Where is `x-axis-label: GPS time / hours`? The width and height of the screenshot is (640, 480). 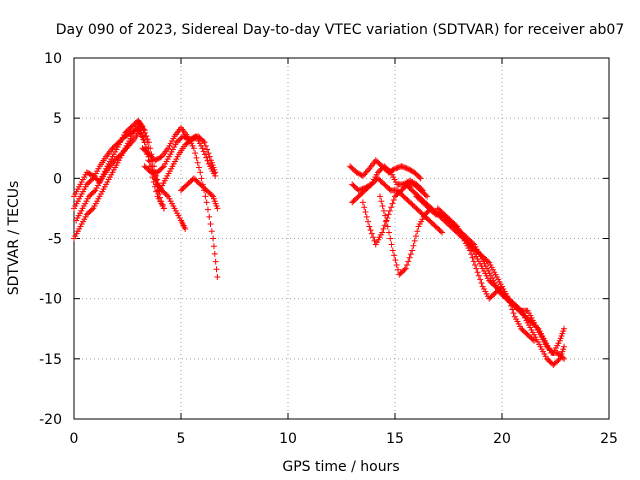
x-axis-label: GPS time / hours is located at coordinates (340, 467).